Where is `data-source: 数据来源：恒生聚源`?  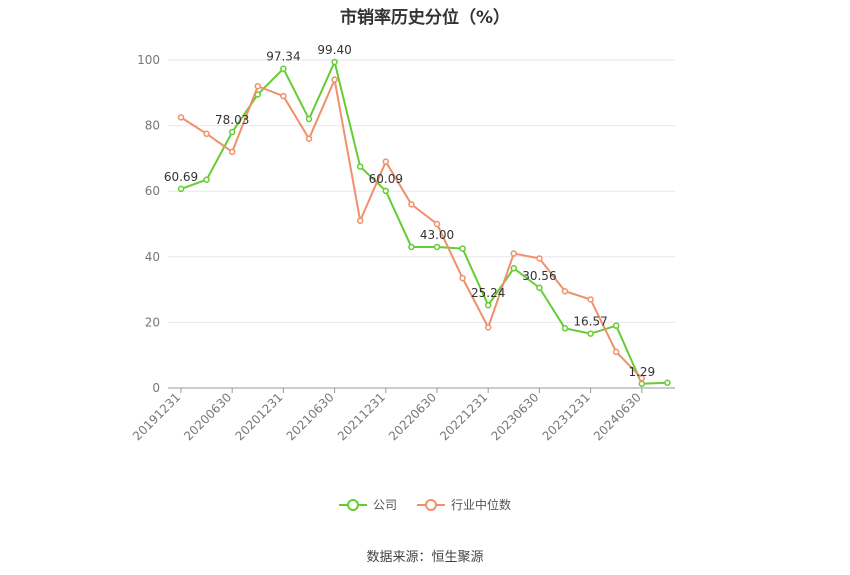
data-source: 数据来源：恒生聚源 is located at coordinates (425, 557).